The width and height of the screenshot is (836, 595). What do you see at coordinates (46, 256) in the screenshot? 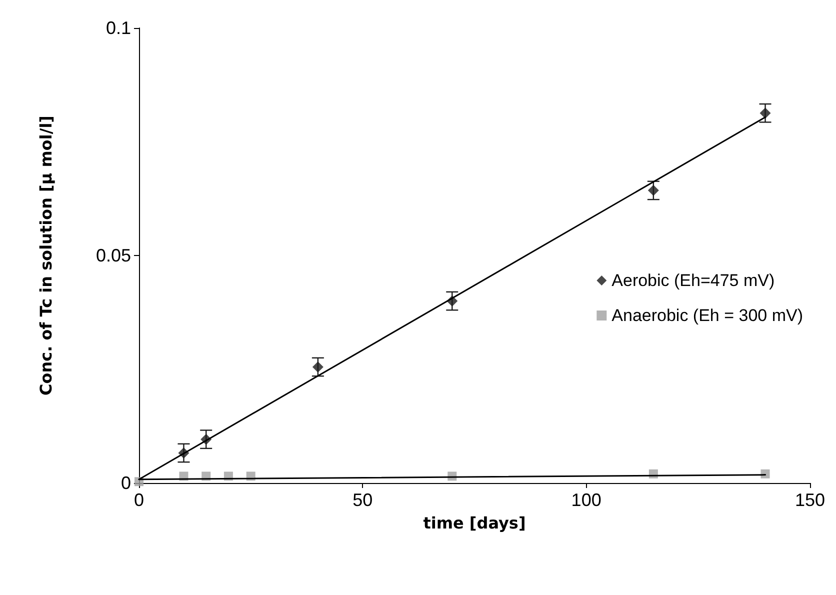
I see `y-axis-title: Conc. of Tc in solution [μ mol/l]` at bounding box center [46, 256].